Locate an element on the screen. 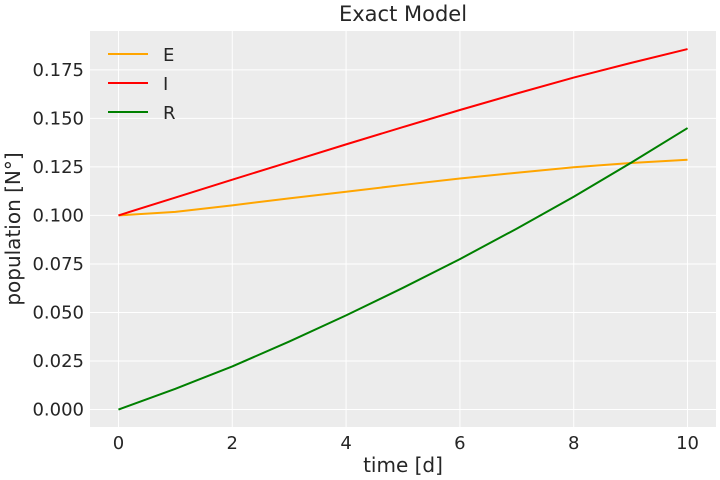  y-tick-label: 0.175 is located at coordinates (58, 70).